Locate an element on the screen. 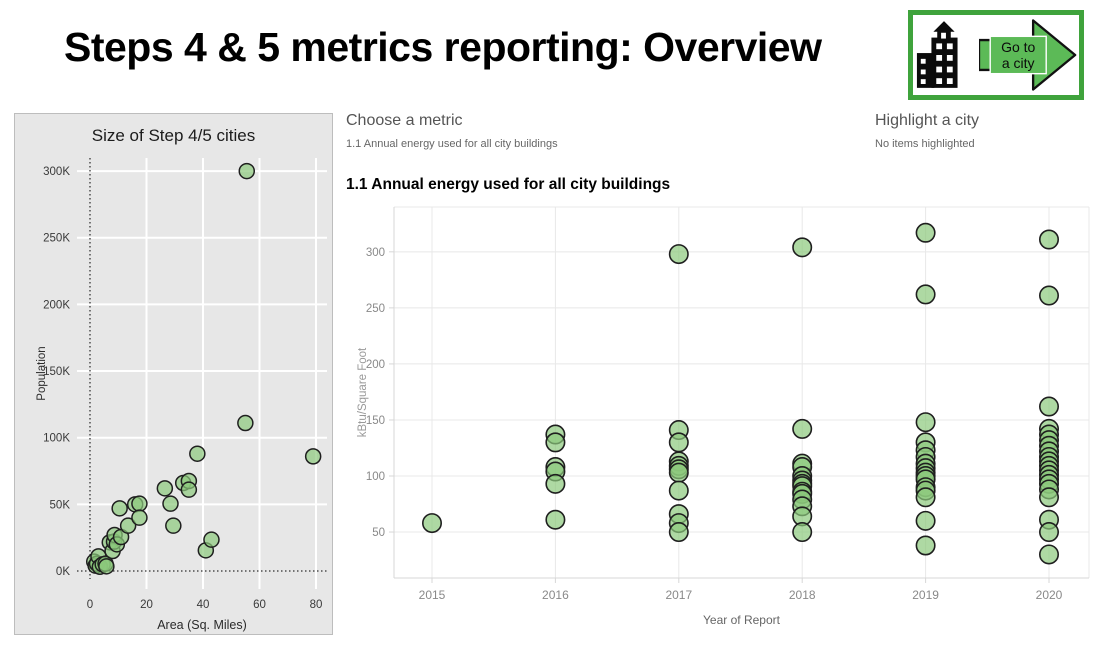 The width and height of the screenshot is (1099, 649). y-axis-title: kBtu/Square Foot is located at coordinates (363, 392).